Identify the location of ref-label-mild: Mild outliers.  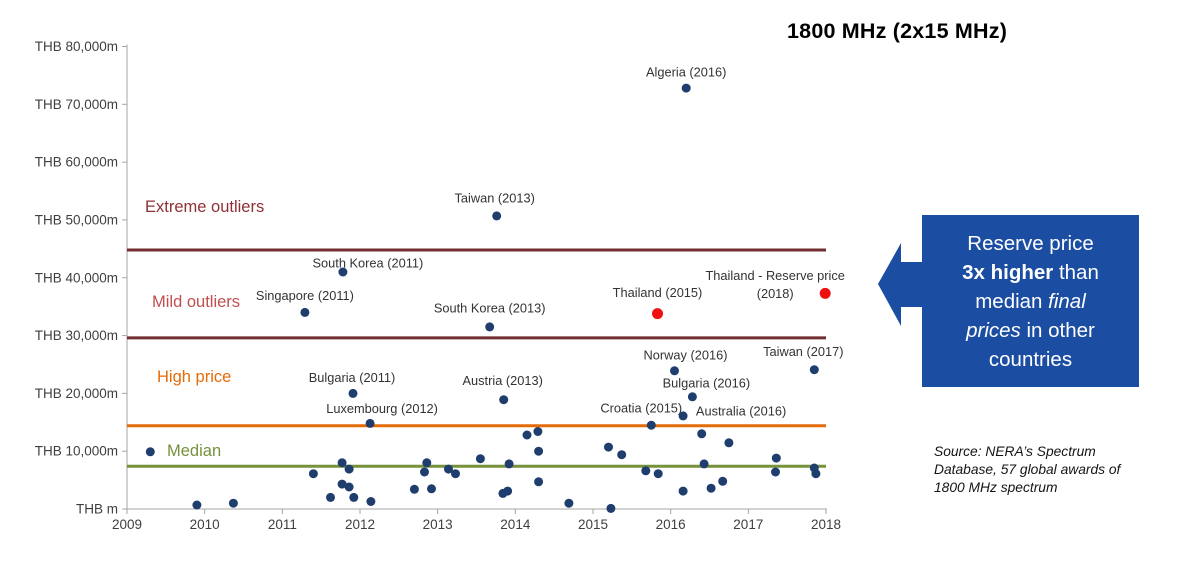
(196, 302).